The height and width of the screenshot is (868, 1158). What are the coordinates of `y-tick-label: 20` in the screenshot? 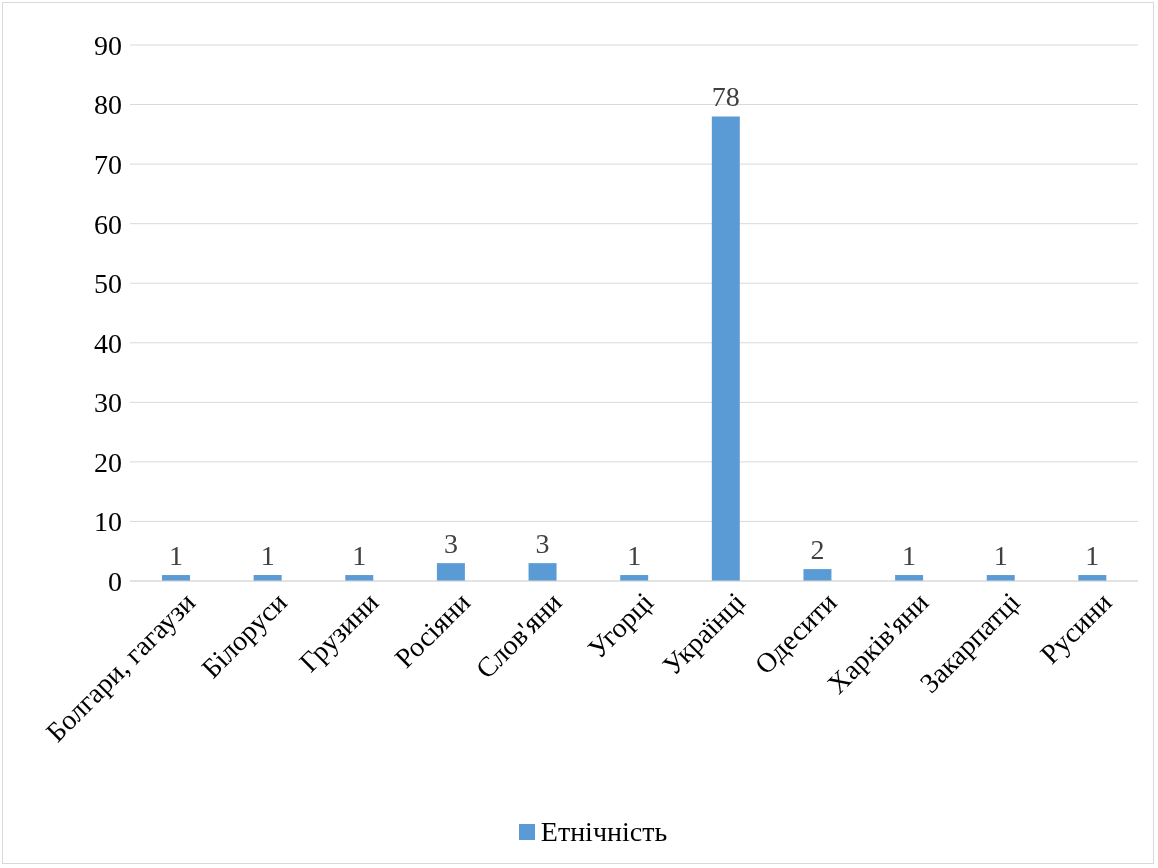 It's located at (108, 462).